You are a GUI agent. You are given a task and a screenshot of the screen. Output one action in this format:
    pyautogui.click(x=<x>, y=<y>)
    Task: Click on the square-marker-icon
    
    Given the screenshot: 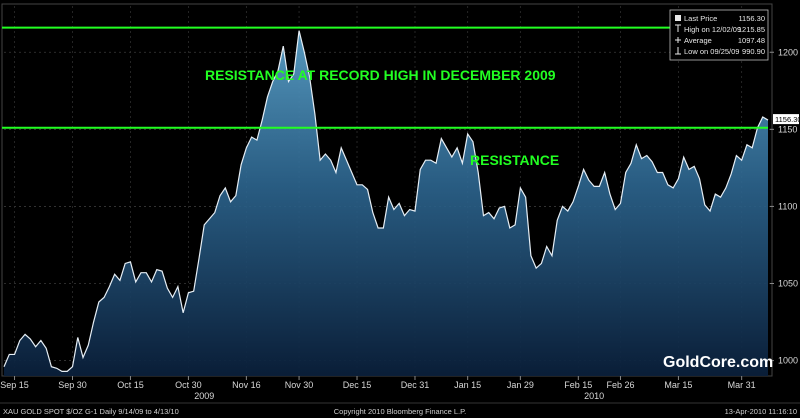 What is the action you would take?
    pyautogui.click(x=678, y=18)
    